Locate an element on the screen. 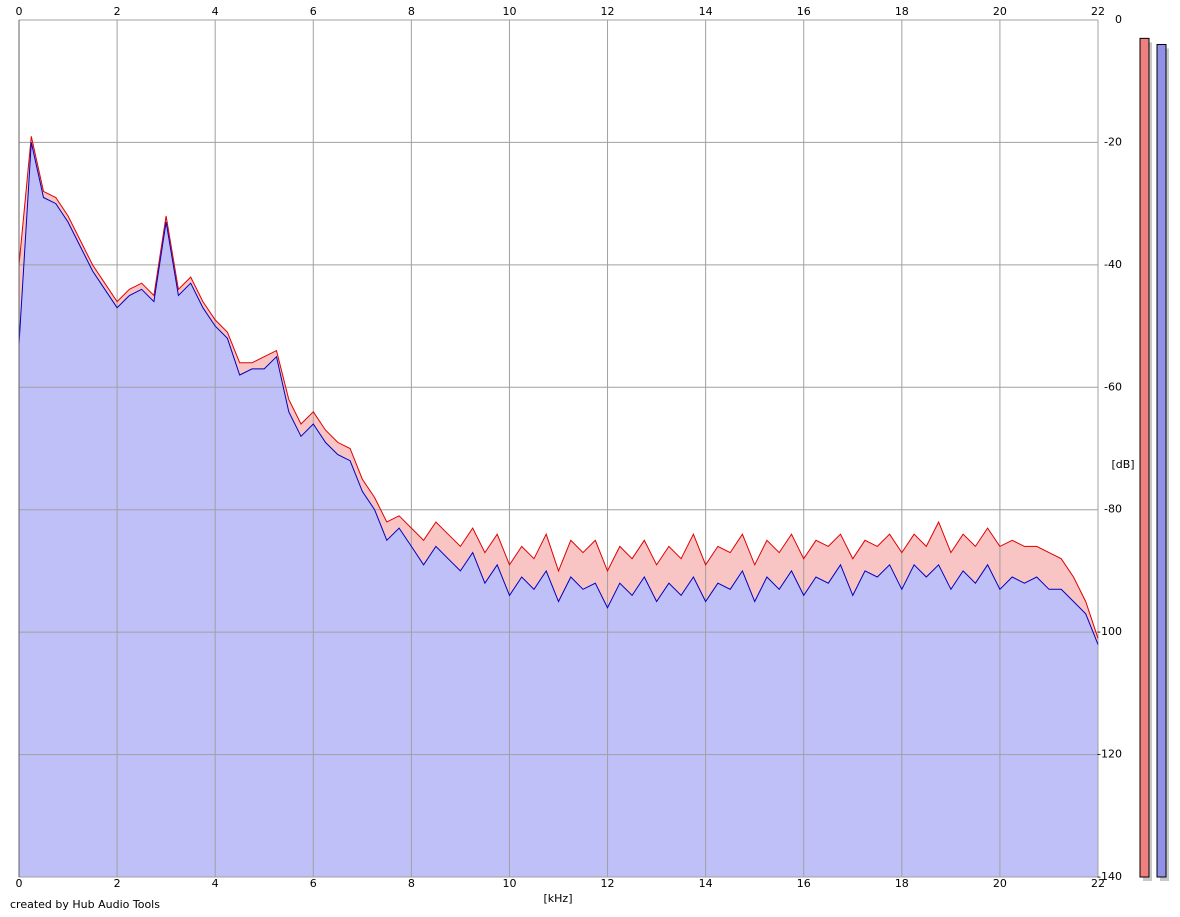 This screenshot has width=1180, height=917. x-axis-label: [kHz] is located at coordinates (558, 898).